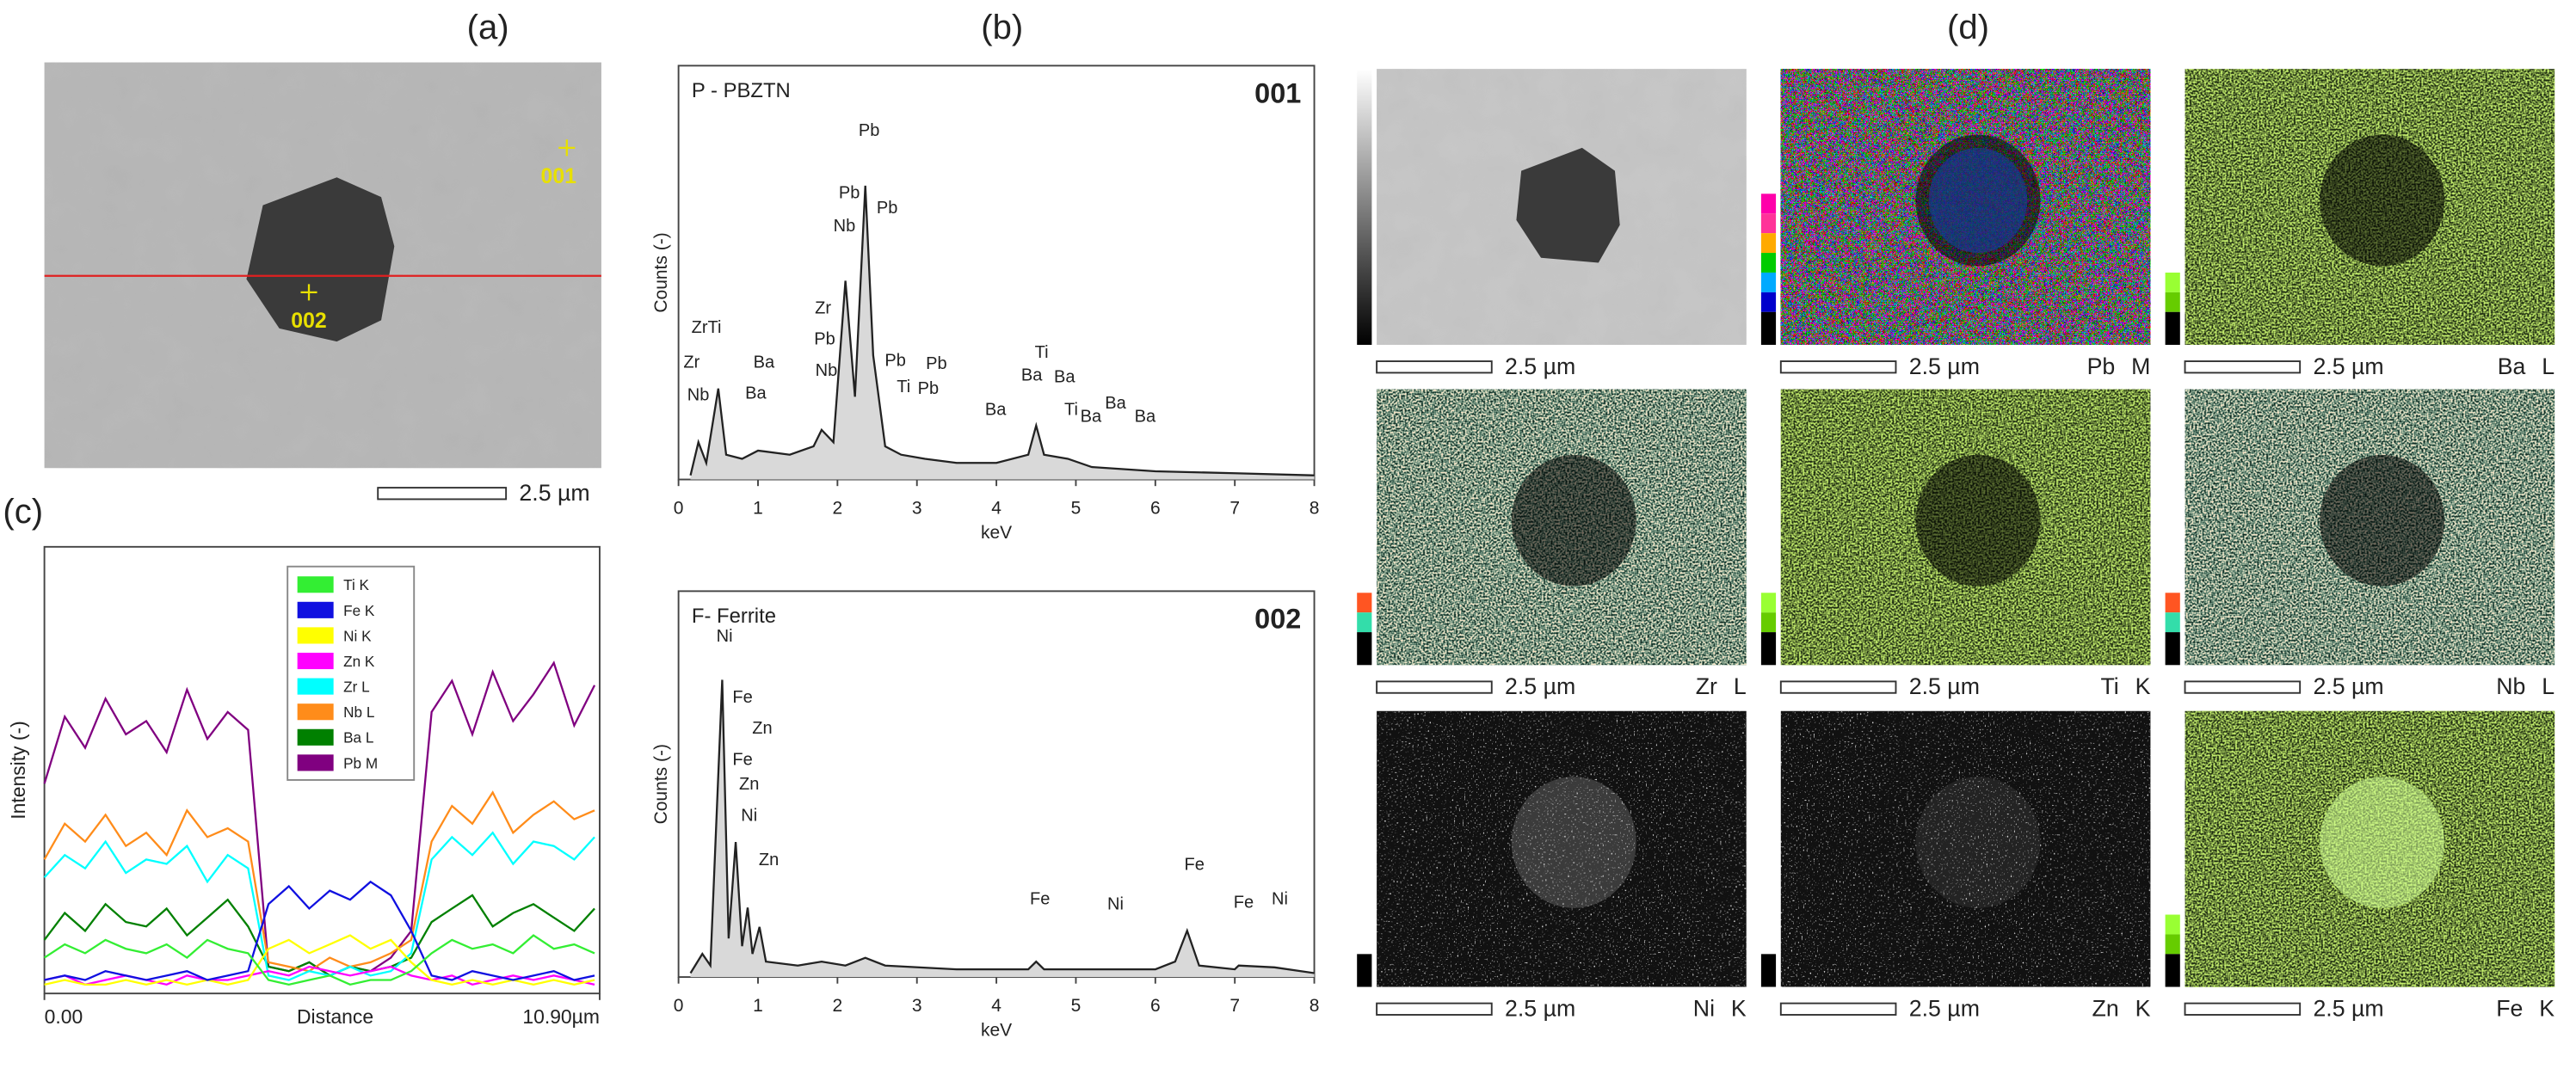  What do you see at coordinates (64, 1017) in the screenshot?
I see `x-tick-label: 0.00` at bounding box center [64, 1017].